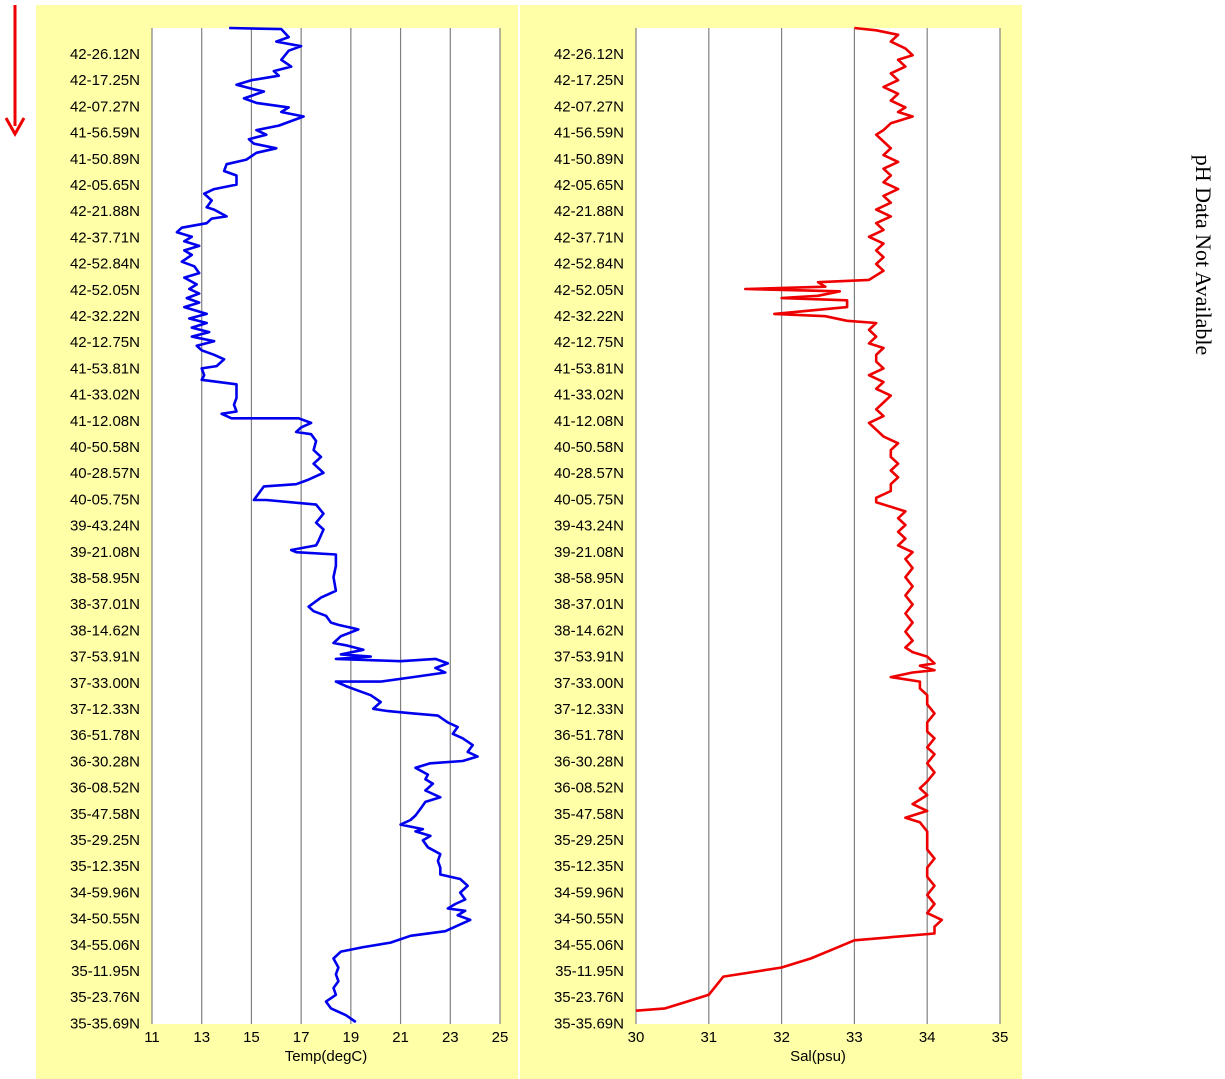 Image resolution: width=1225 pixels, height=1079 pixels. Describe the element at coordinates (589, 578) in the screenshot. I see `sal-y-tick-label: 38-58.95N` at that location.